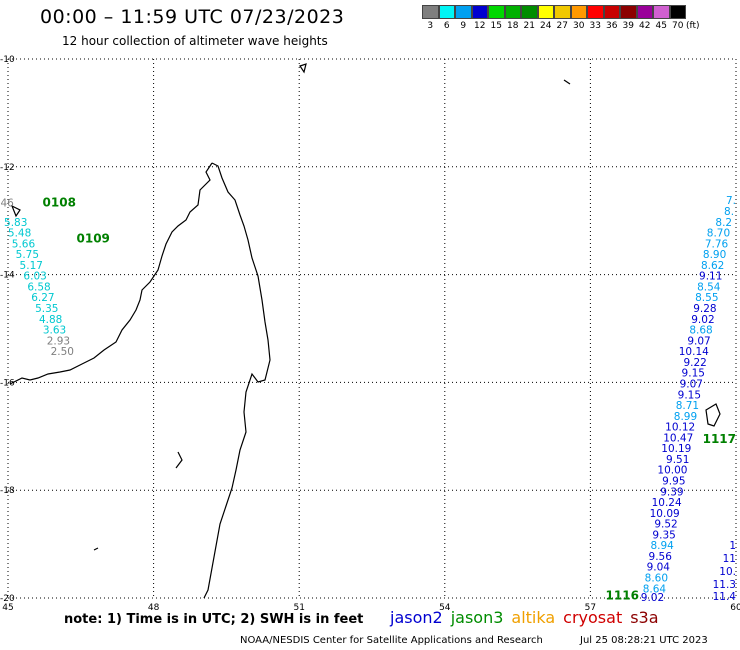 The width and height of the screenshot is (740, 650). Describe the element at coordinates (19, 234) in the screenshot. I see `wave-height-value: 5.48` at that location.